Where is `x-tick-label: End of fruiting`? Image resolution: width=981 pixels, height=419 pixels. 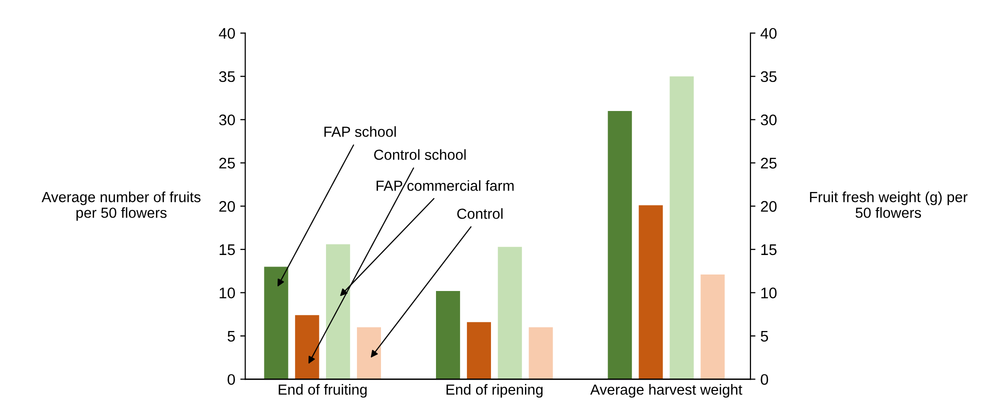 x-tick-label: End of fruiting is located at coordinates (322, 391).